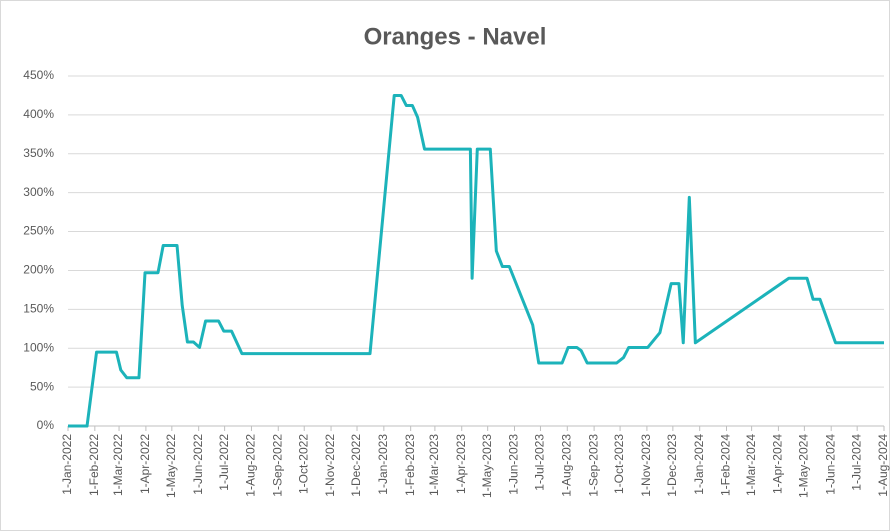 Image resolution: width=890 pixels, height=531 pixels. What do you see at coordinates (171, 466) in the screenshot?
I see `x-tick-label: 1-May-2022` at bounding box center [171, 466].